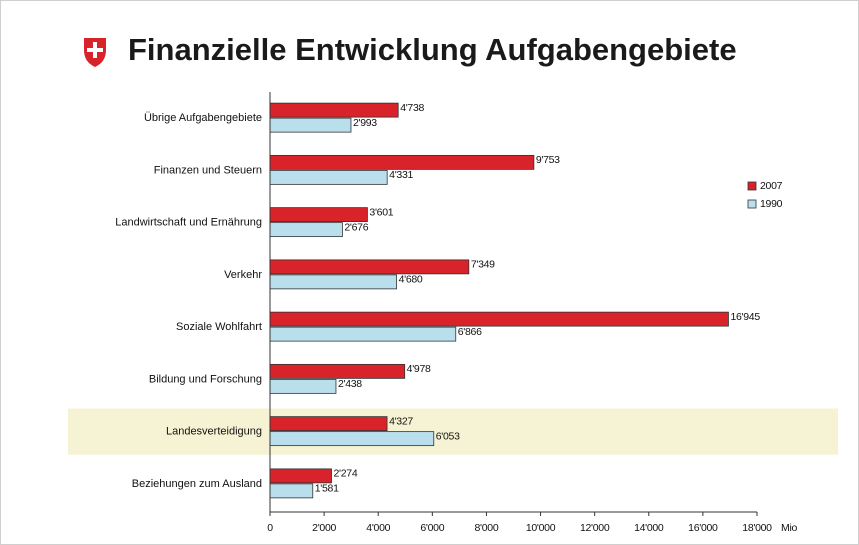 The image size is (859, 545). Describe the element at coordinates (401, 421) in the screenshot. I see `value-label: 4'327` at that location.